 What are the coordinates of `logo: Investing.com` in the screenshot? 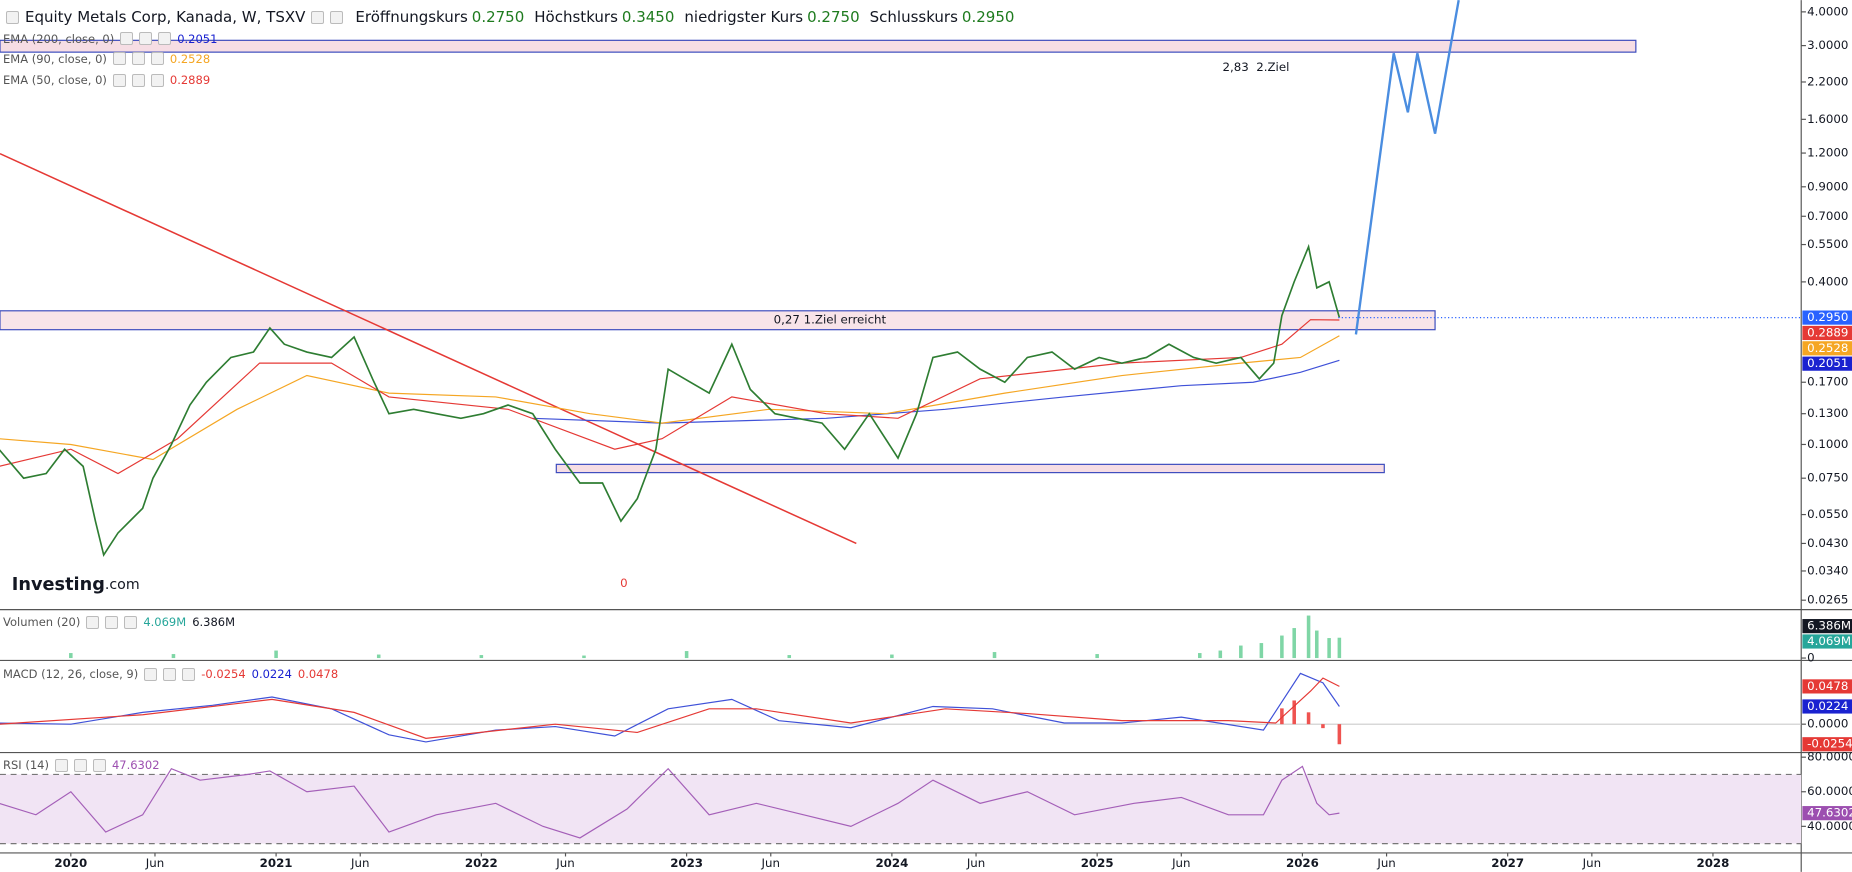 It's located at (76, 585).